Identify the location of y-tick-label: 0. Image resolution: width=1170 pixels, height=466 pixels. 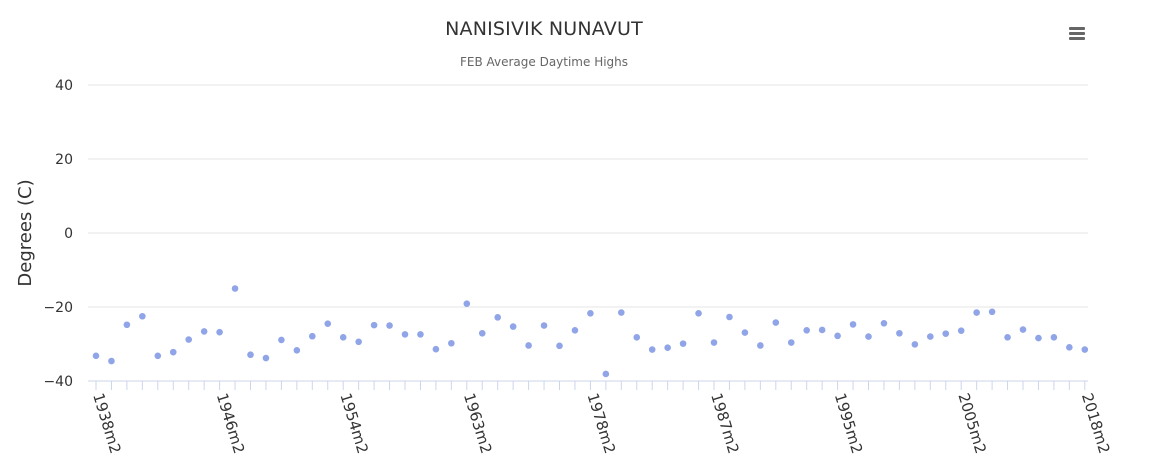
(68, 234).